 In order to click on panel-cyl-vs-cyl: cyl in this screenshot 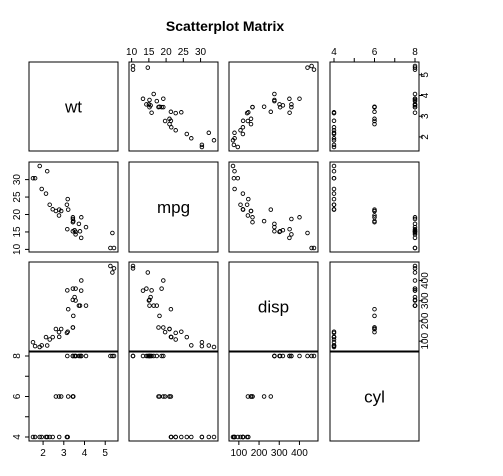, I will do `click(374, 396)`.